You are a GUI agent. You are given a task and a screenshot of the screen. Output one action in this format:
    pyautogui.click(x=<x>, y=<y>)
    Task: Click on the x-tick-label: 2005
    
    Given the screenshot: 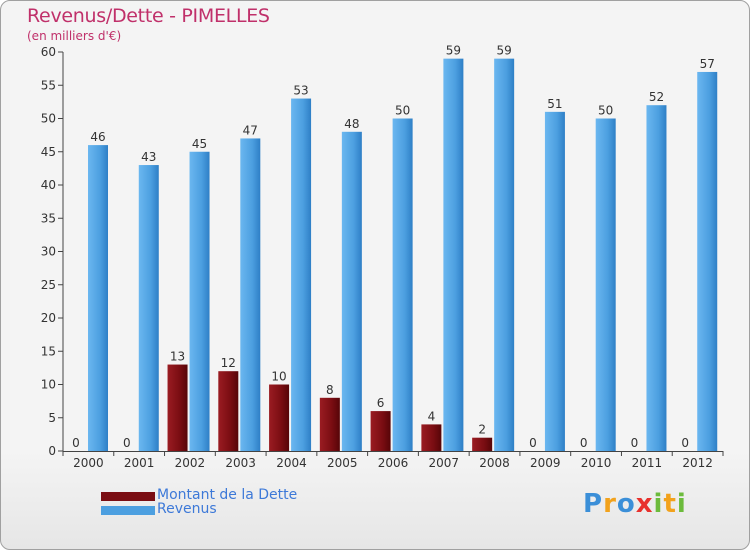 What is the action you would take?
    pyautogui.click(x=342, y=463)
    